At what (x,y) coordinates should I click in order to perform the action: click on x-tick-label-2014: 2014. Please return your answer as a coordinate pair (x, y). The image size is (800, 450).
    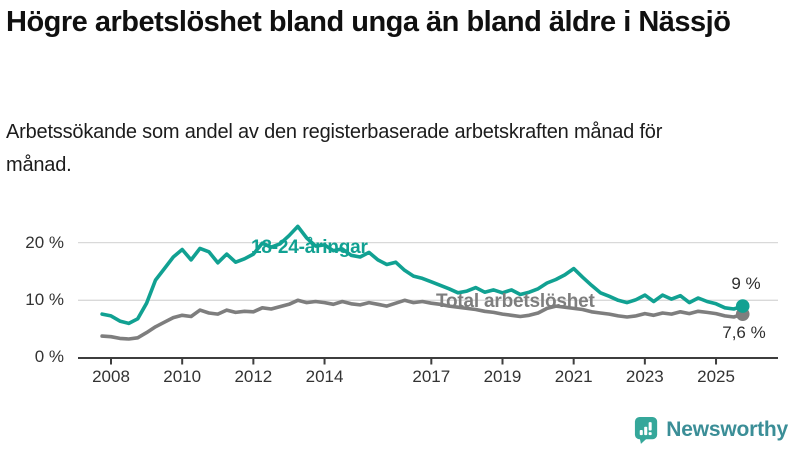
    Looking at the image, I should click on (325, 376).